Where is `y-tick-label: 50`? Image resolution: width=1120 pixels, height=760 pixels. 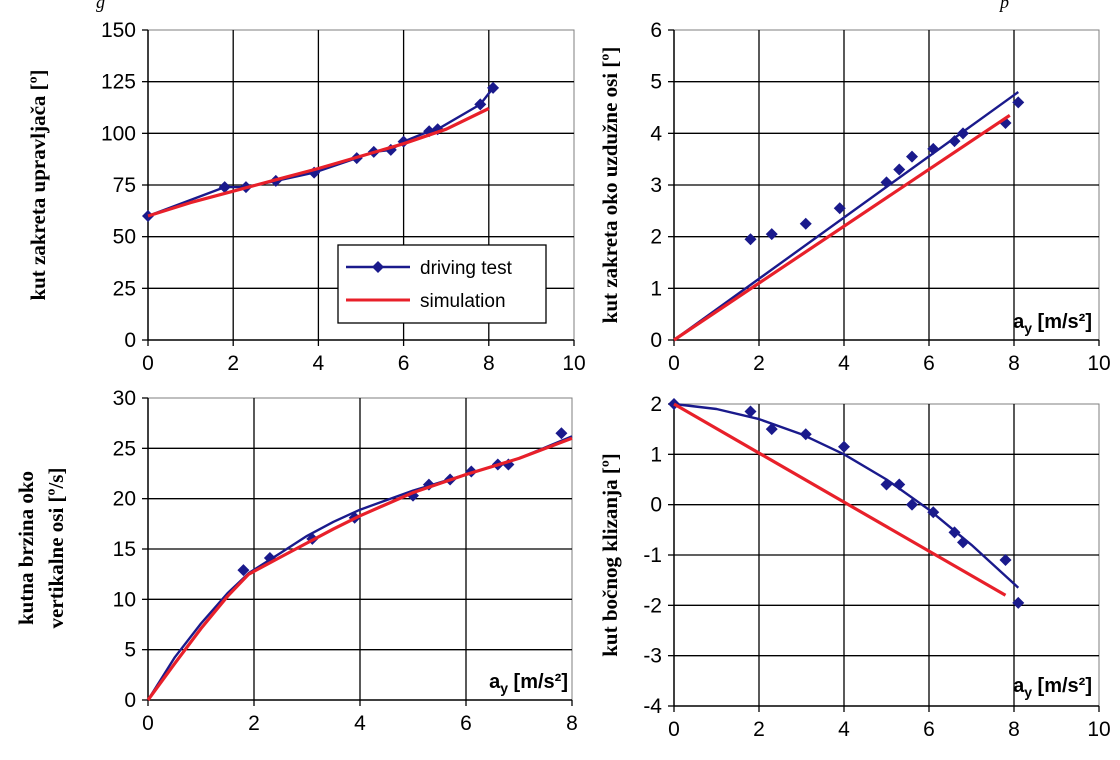 y-tick-label: 50 is located at coordinates (124, 237).